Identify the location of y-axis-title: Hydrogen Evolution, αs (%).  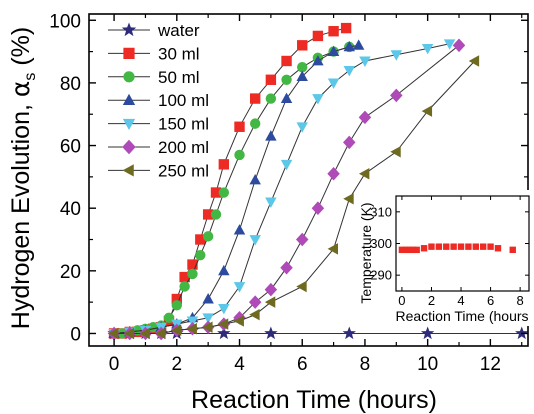
(22, 178).